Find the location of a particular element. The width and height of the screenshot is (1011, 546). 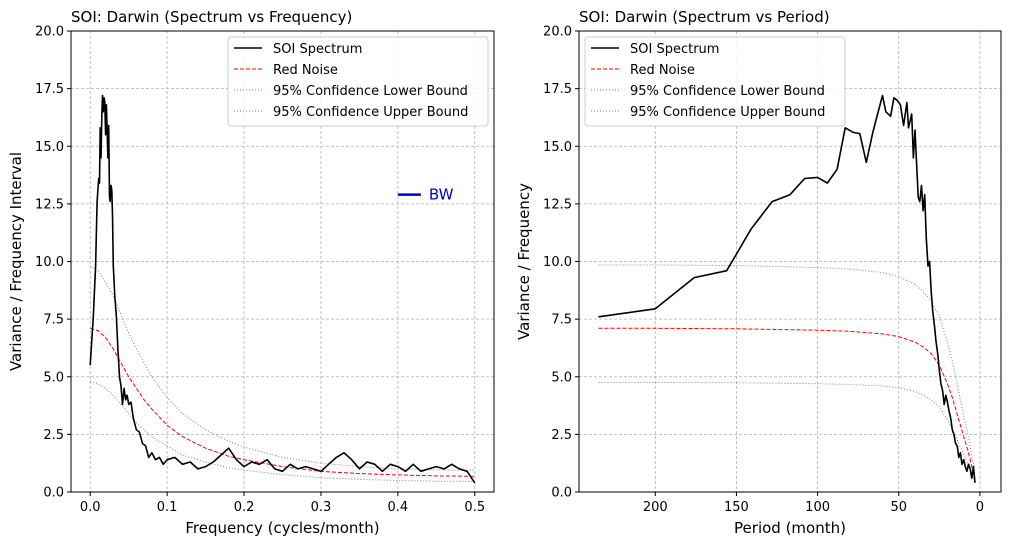

y-axis-label-frequency: Variance / Frequency Interval is located at coordinates (16, 261).